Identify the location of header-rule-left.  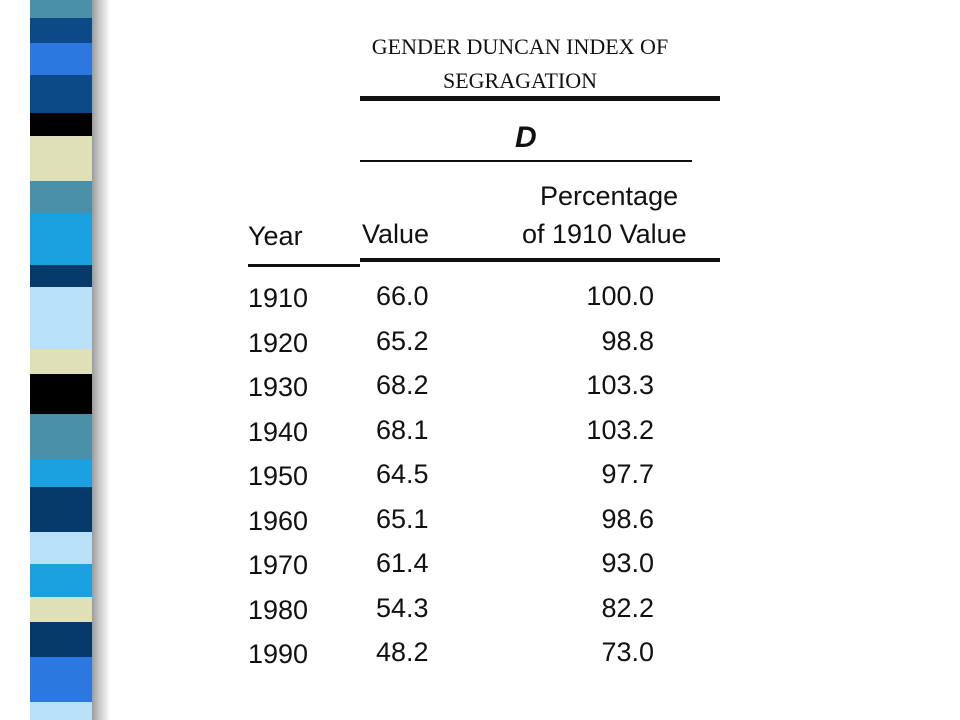
(304, 265).